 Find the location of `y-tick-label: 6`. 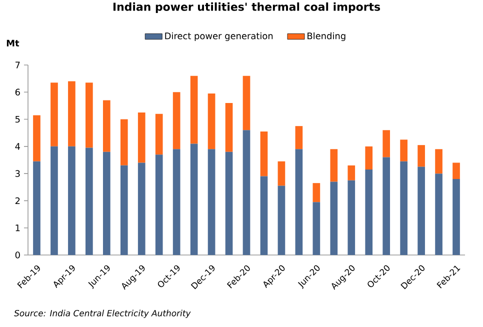

y-tick-label: 6 is located at coordinates (17, 92).